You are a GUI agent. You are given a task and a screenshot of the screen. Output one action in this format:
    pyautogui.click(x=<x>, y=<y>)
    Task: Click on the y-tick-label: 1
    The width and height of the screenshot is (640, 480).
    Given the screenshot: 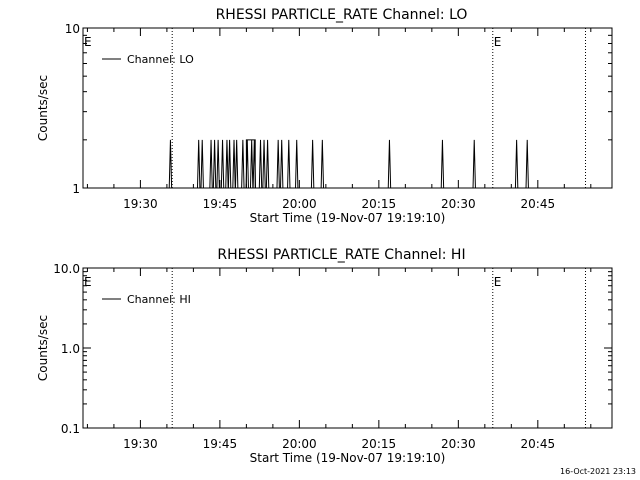 What is the action you would take?
    pyautogui.click(x=76, y=189)
    